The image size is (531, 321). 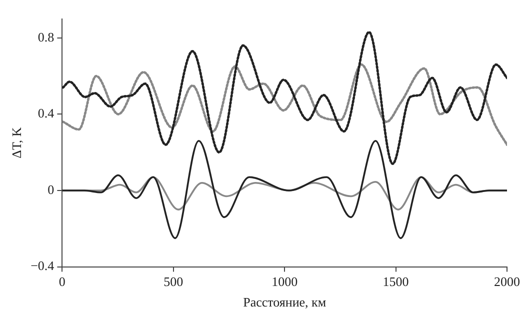 What do you see at coordinates (51, 189) in the screenshot?
I see `y-tick-label: 0` at bounding box center [51, 189].